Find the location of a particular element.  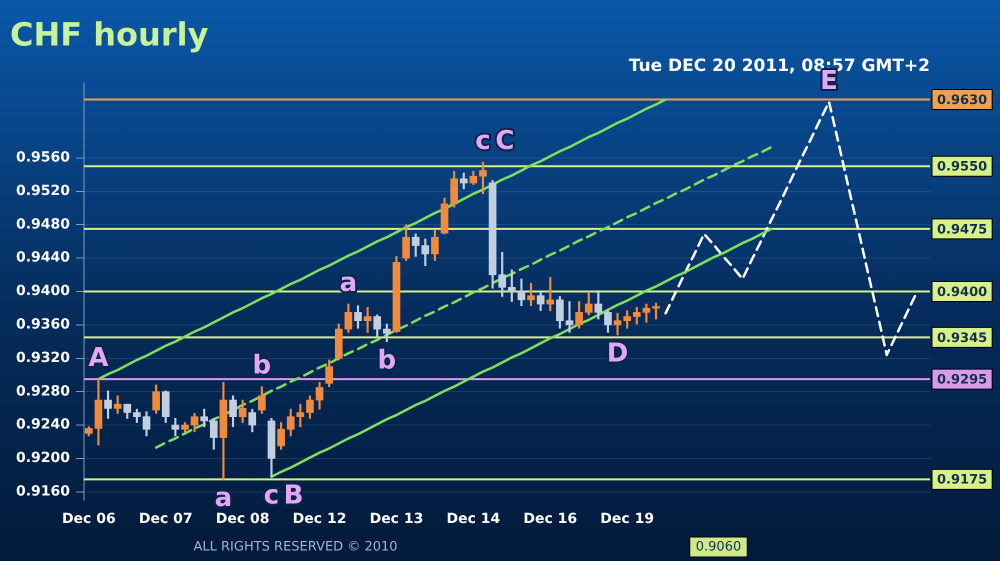

x-tick-label: Dec 14 is located at coordinates (473, 519).